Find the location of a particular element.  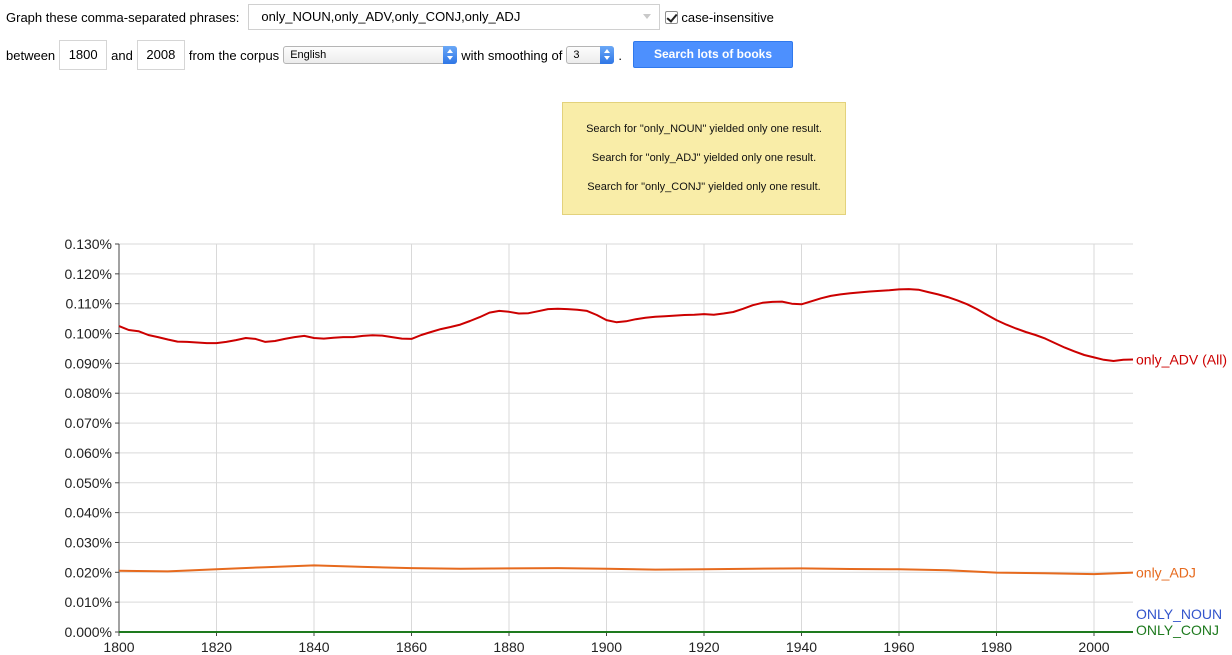

series-label: ONLY_NOUN is located at coordinates (1179, 614).